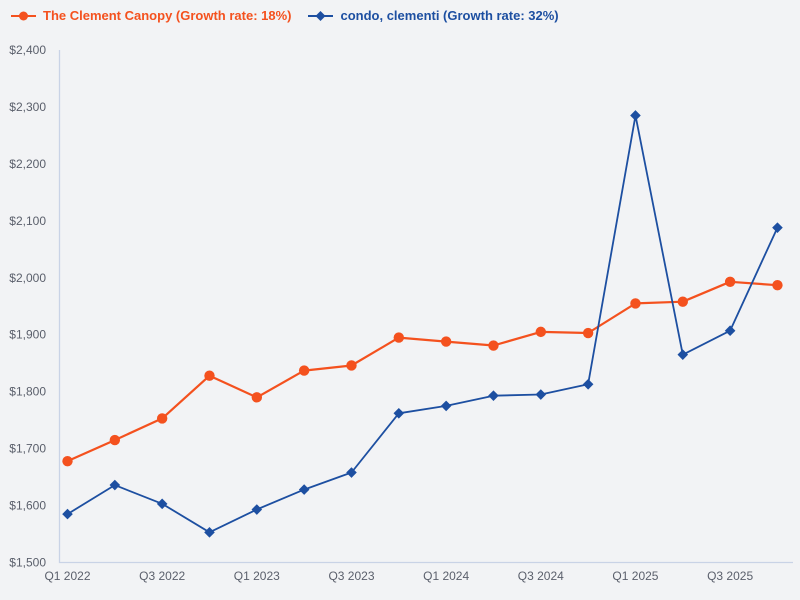 This screenshot has height=600, width=800. I want to click on x-tick-label: Q3 2025, so click(730, 576).